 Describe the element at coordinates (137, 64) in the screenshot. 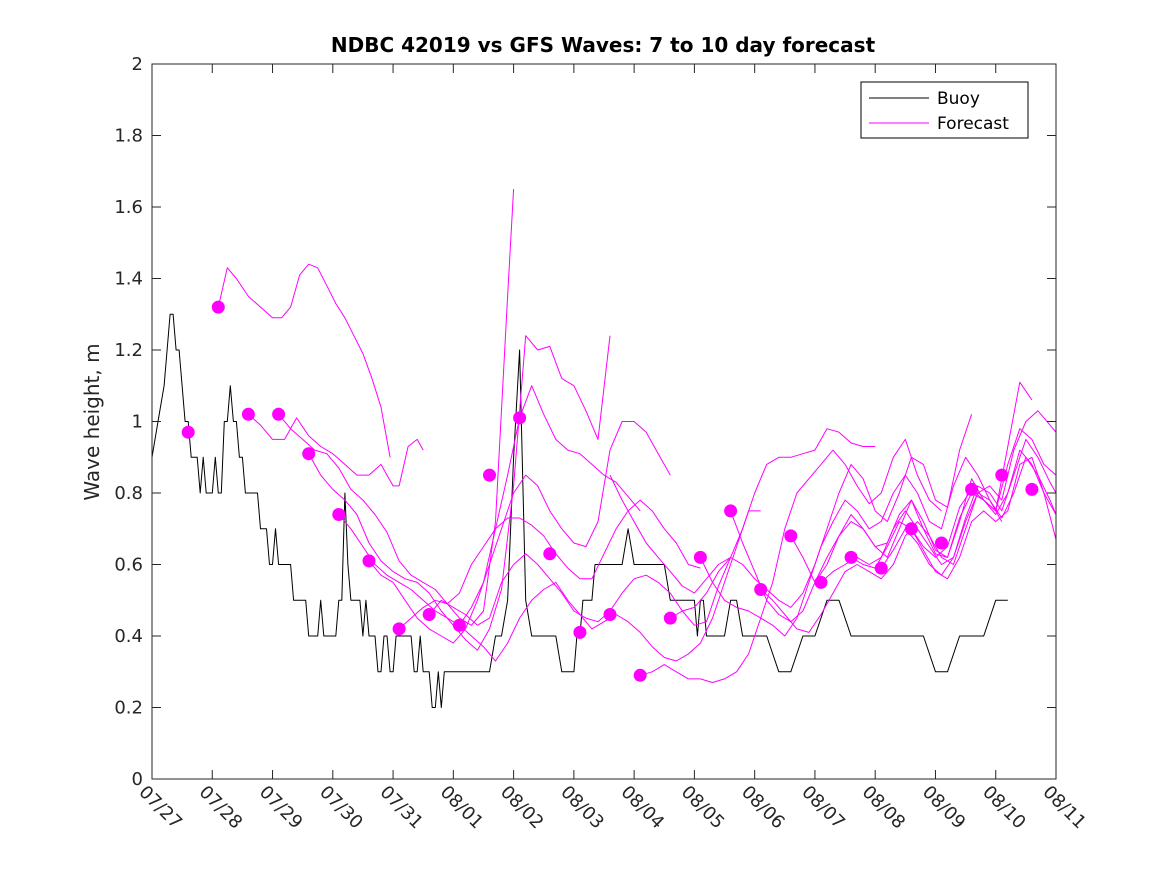

I see `y-tick-label: 2` at that location.